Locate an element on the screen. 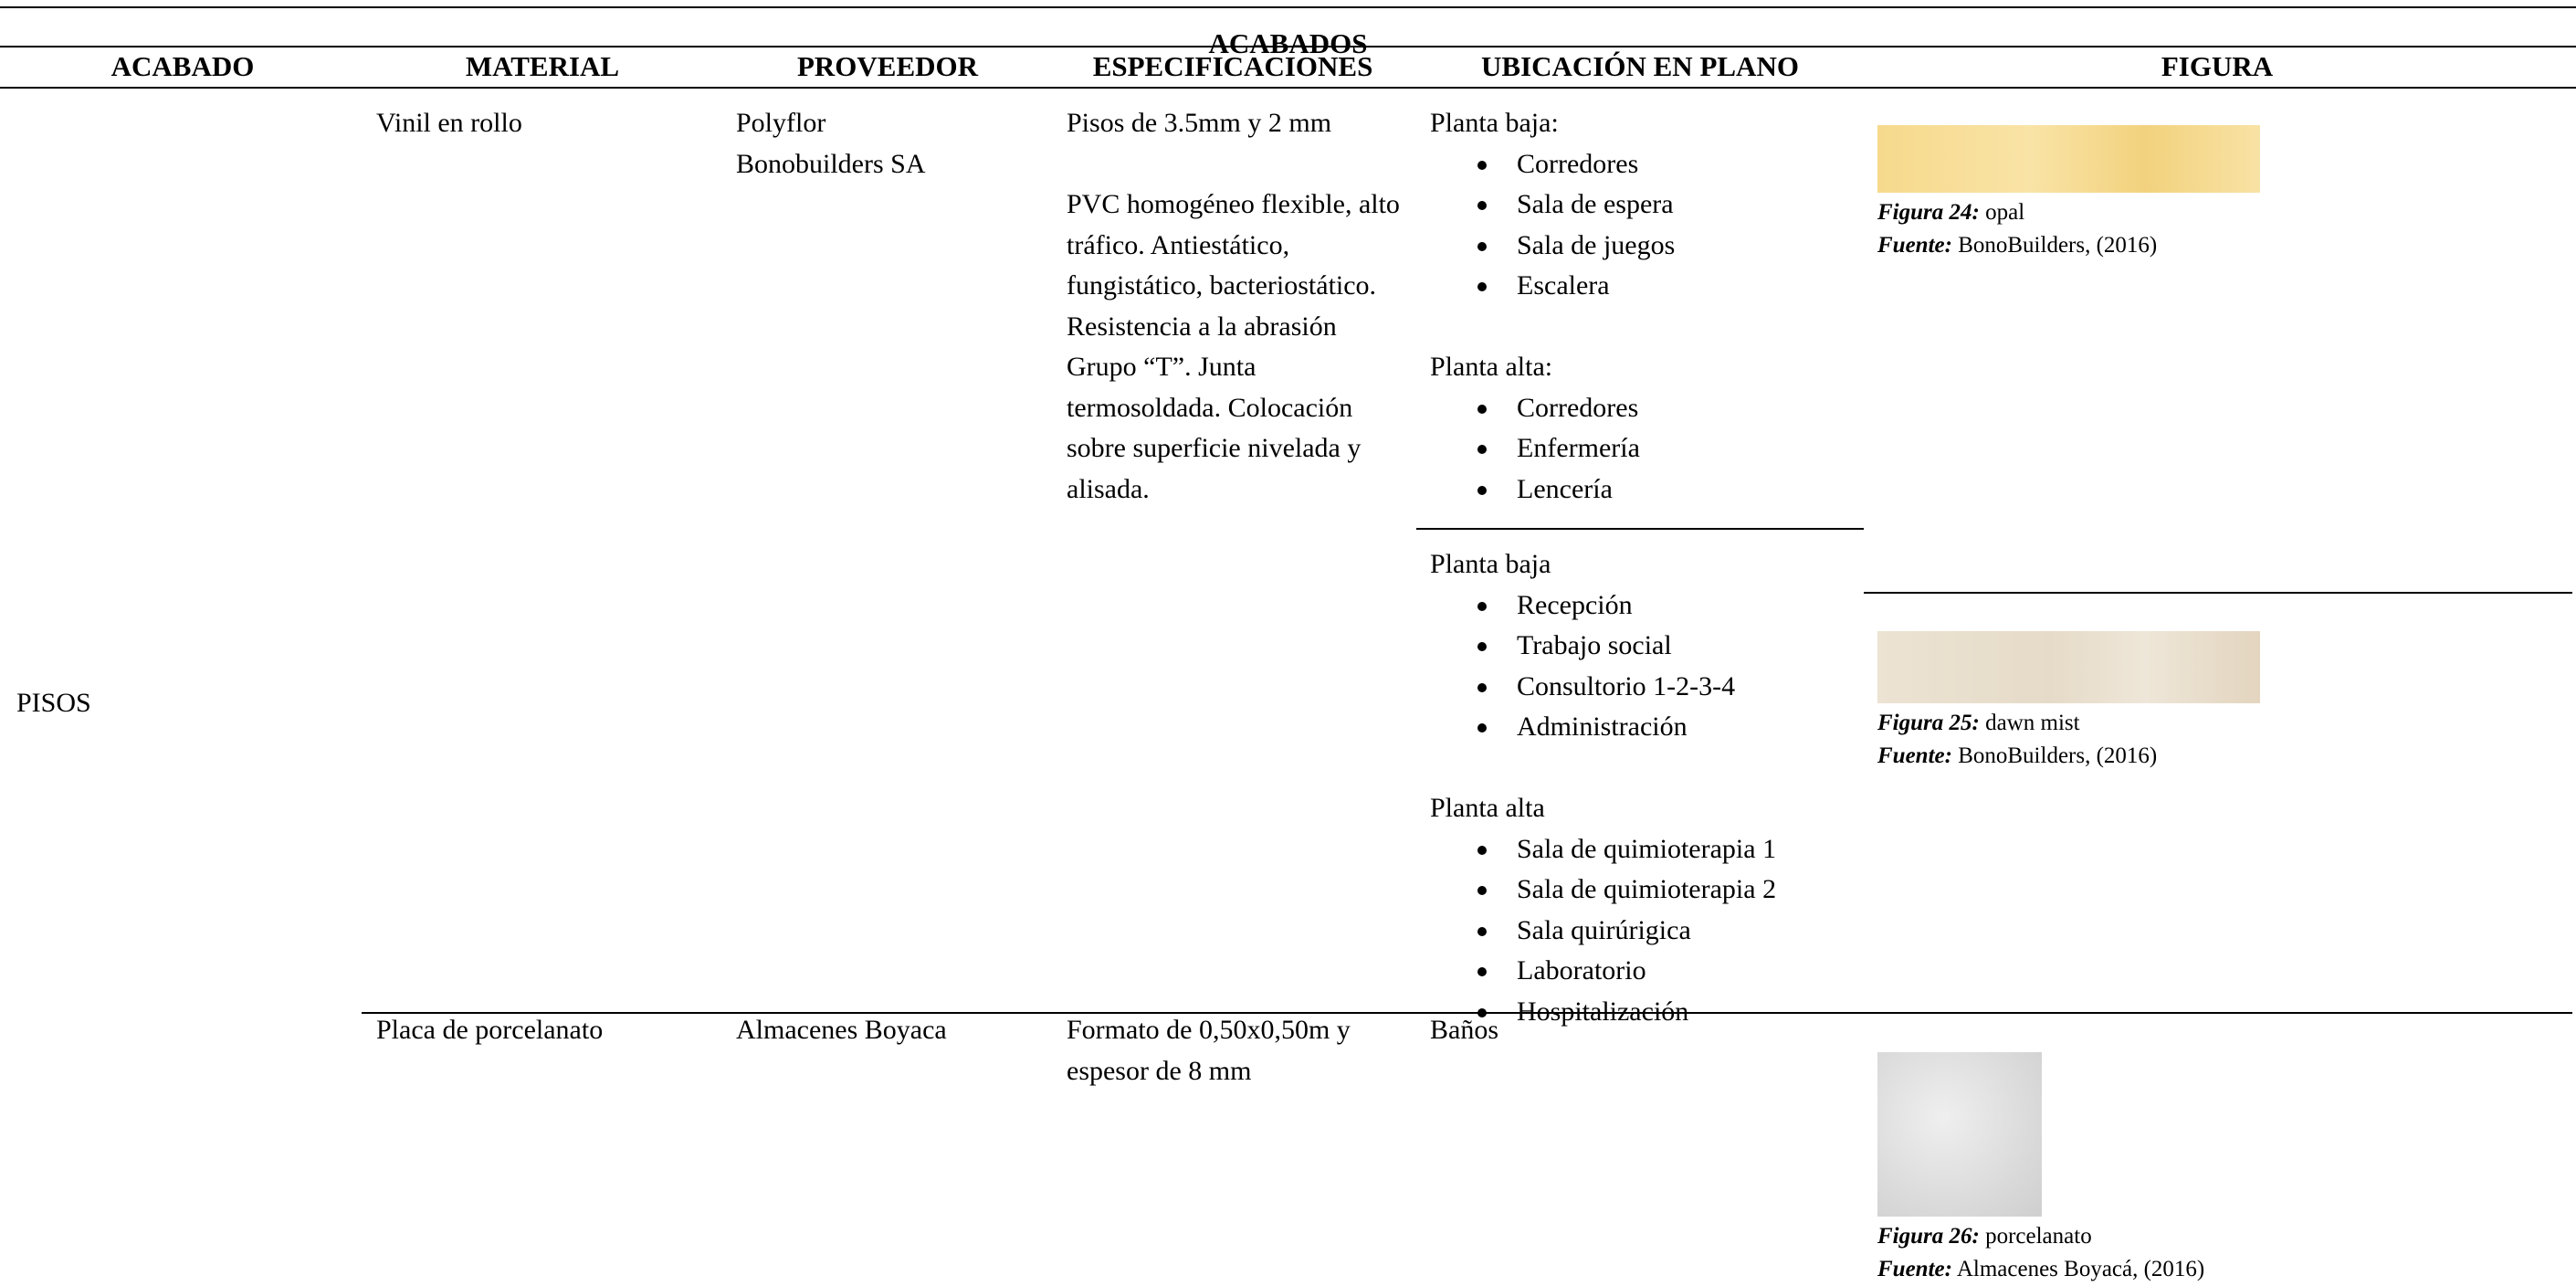 The height and width of the screenshot is (1286, 2576). especificacion: Pisos de 3.5mm y 2 mm is located at coordinates (1199, 123).